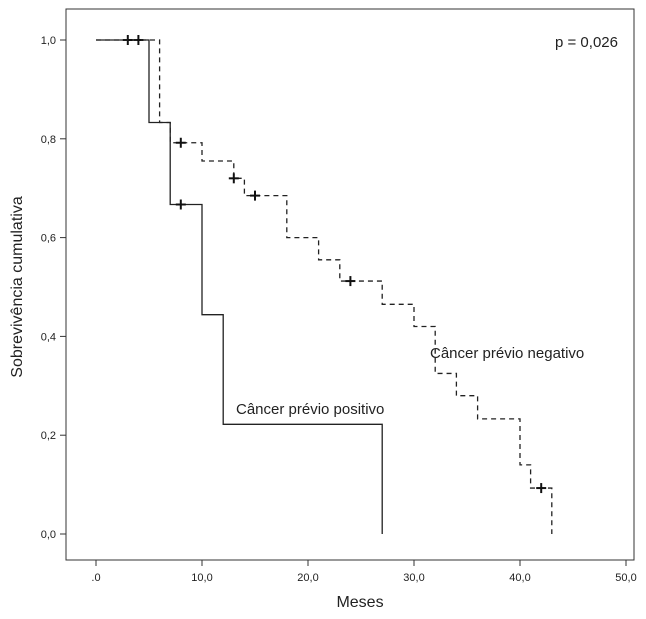 The height and width of the screenshot is (619, 646). I want to click on y-tick-label: 0,0, so click(48, 535).